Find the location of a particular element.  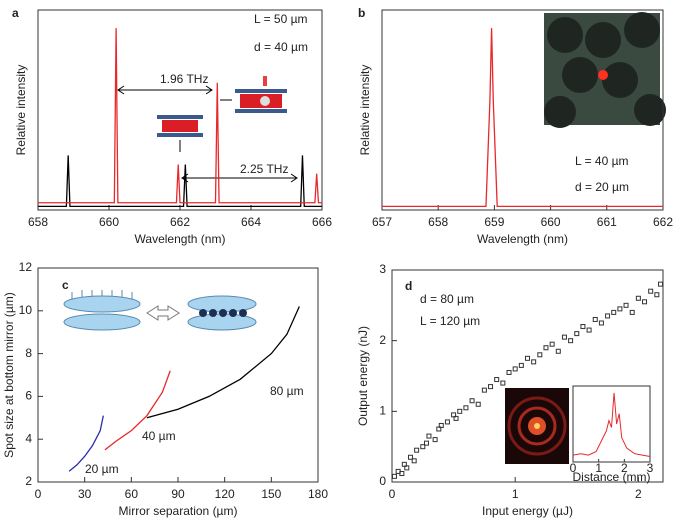

x-axis-label: Mirror separation (µm) is located at coordinates (178, 511).